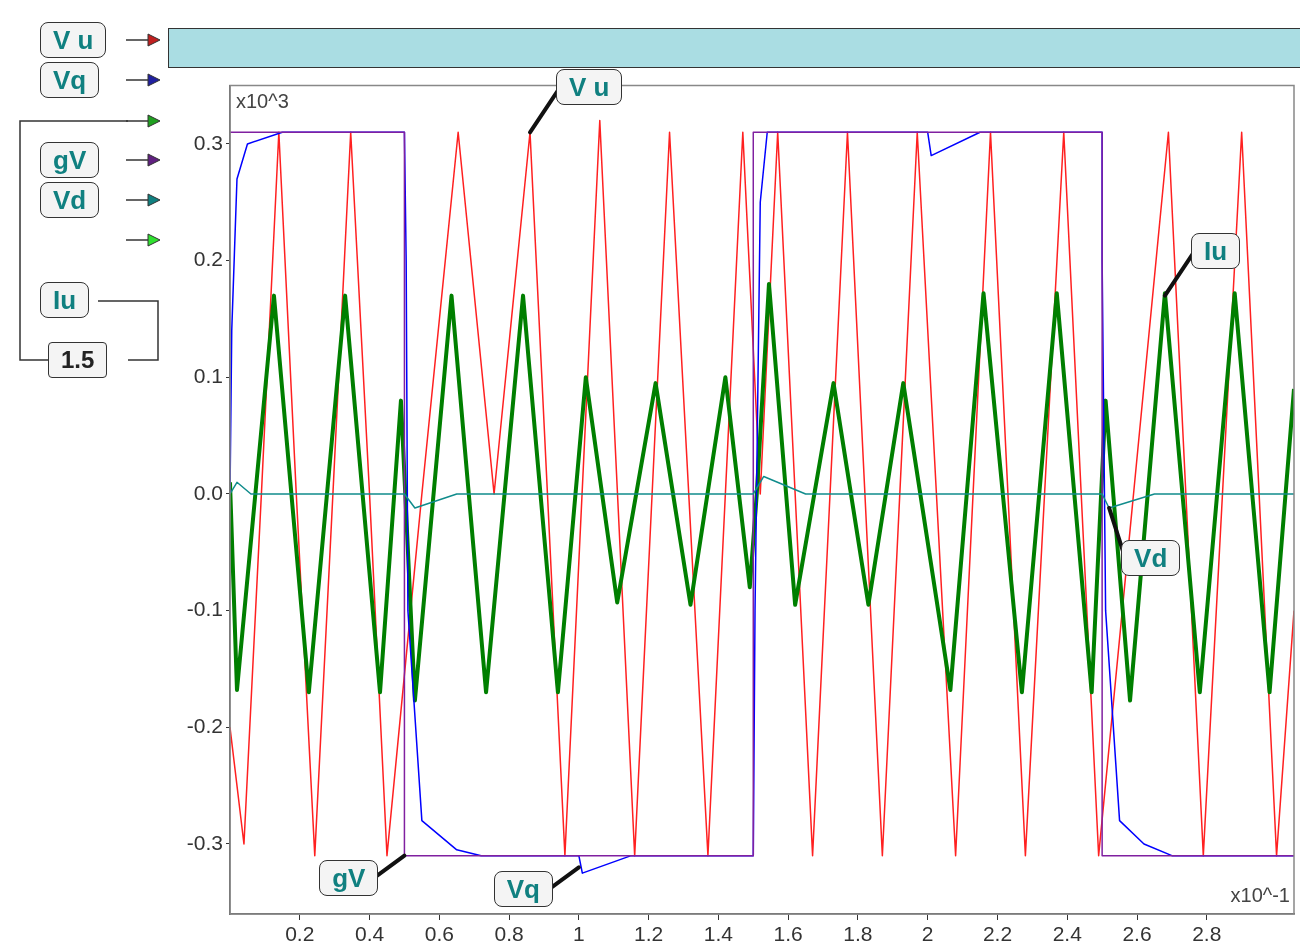  Describe the element at coordinates (1137, 932) in the screenshot. I see `x-tick-label: 2.6` at that location.